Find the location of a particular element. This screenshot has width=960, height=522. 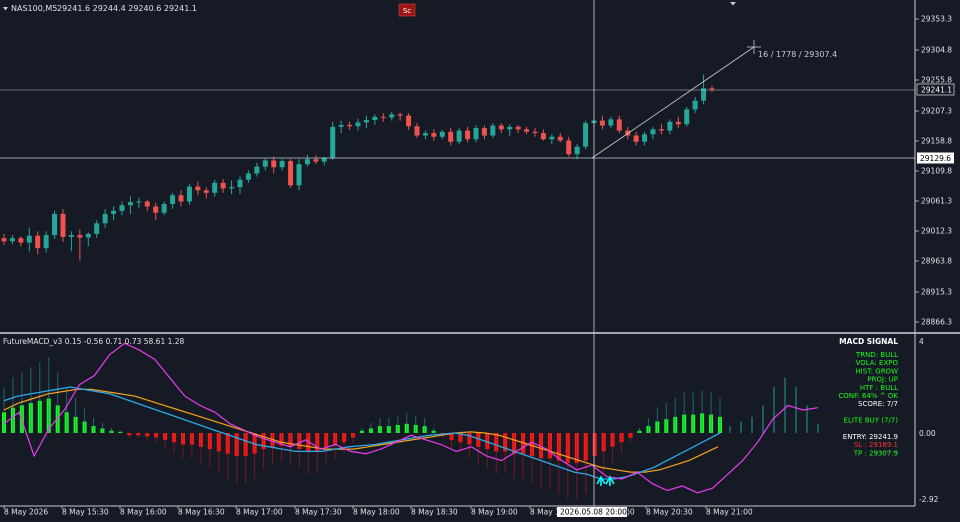

signal-panel-row: ENTRY: 29241.9 is located at coordinates (870, 437).